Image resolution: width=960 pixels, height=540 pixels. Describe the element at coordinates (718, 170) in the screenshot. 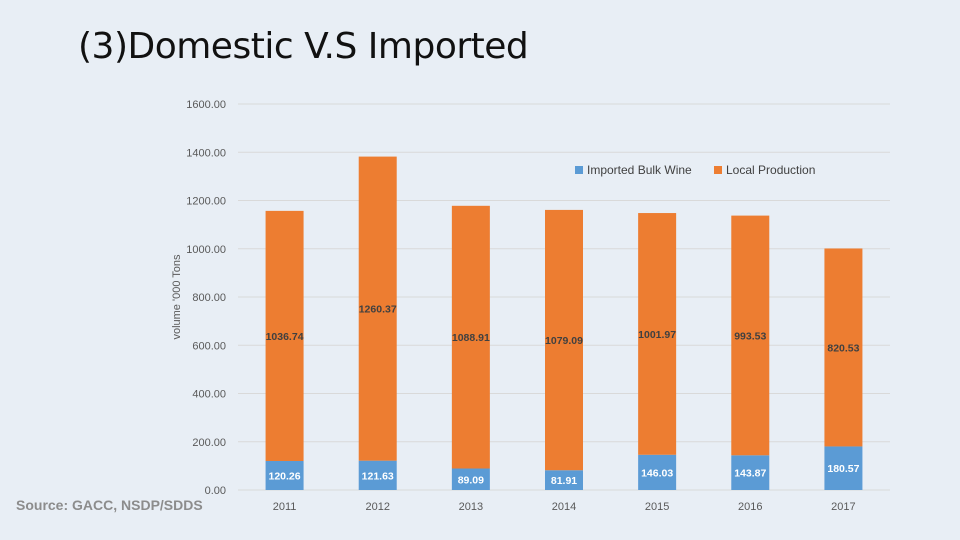

I see `legend-swatch-local` at that location.